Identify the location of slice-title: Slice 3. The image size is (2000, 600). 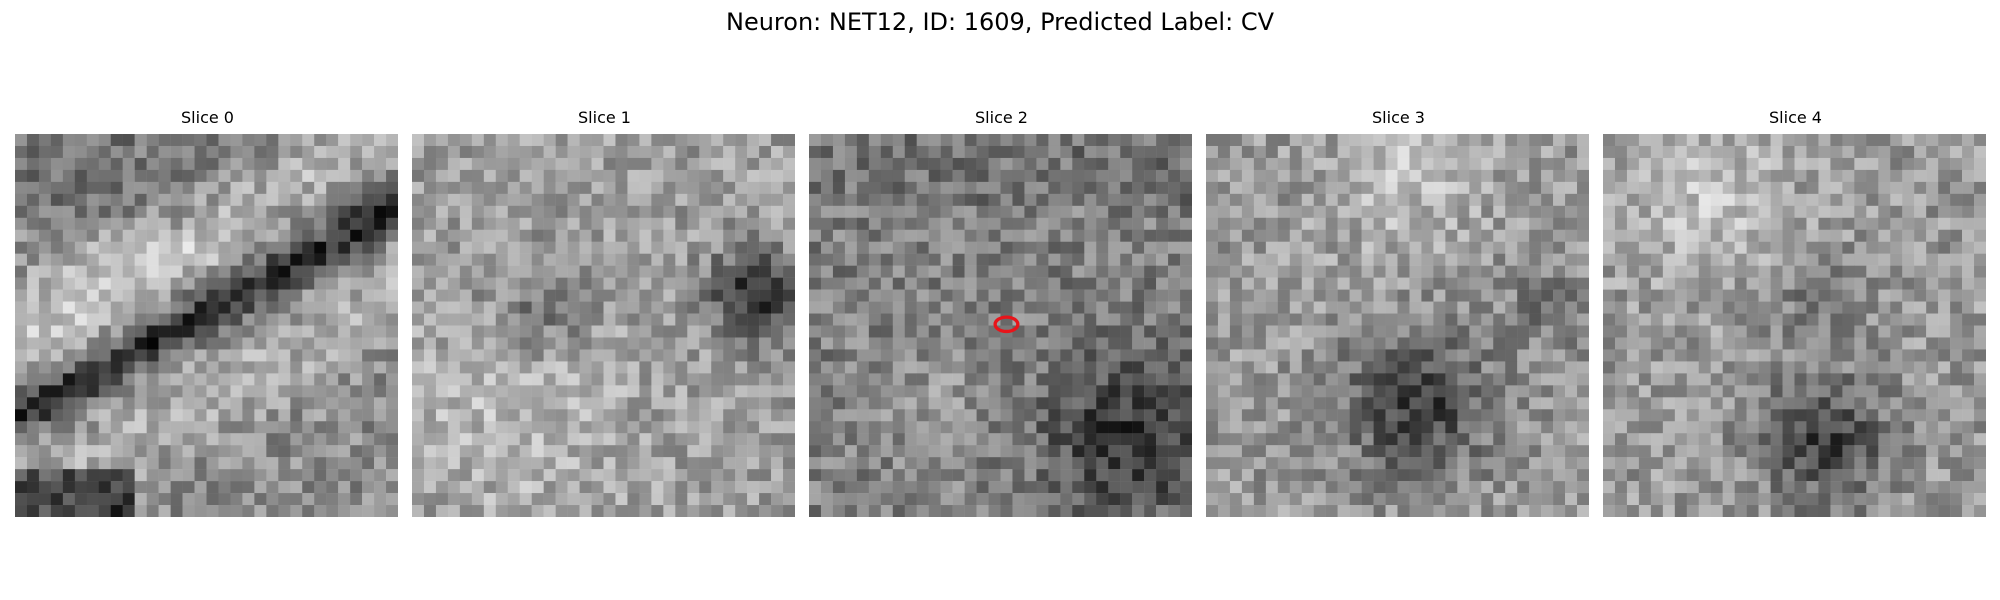
(1398, 117).